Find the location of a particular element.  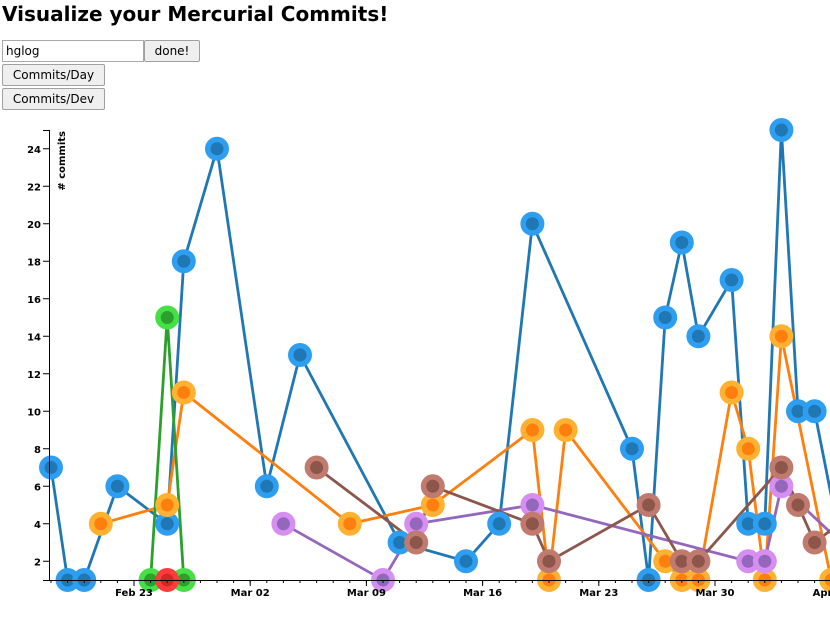

y-tick: 12 is located at coordinates (38, 375).